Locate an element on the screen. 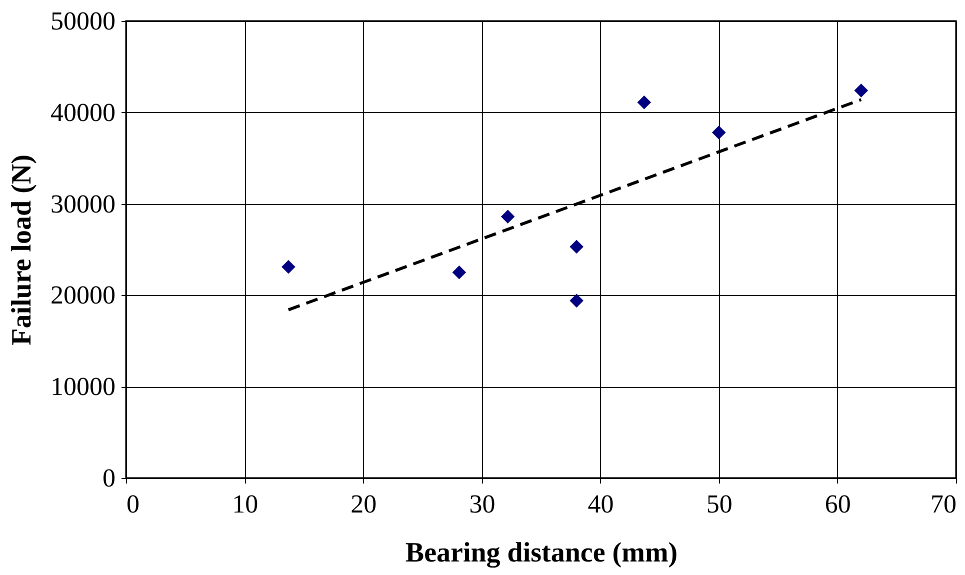 Image resolution: width=965 pixels, height=575 pixels. y-axis-title: Failure load (N) is located at coordinates (22, 250).